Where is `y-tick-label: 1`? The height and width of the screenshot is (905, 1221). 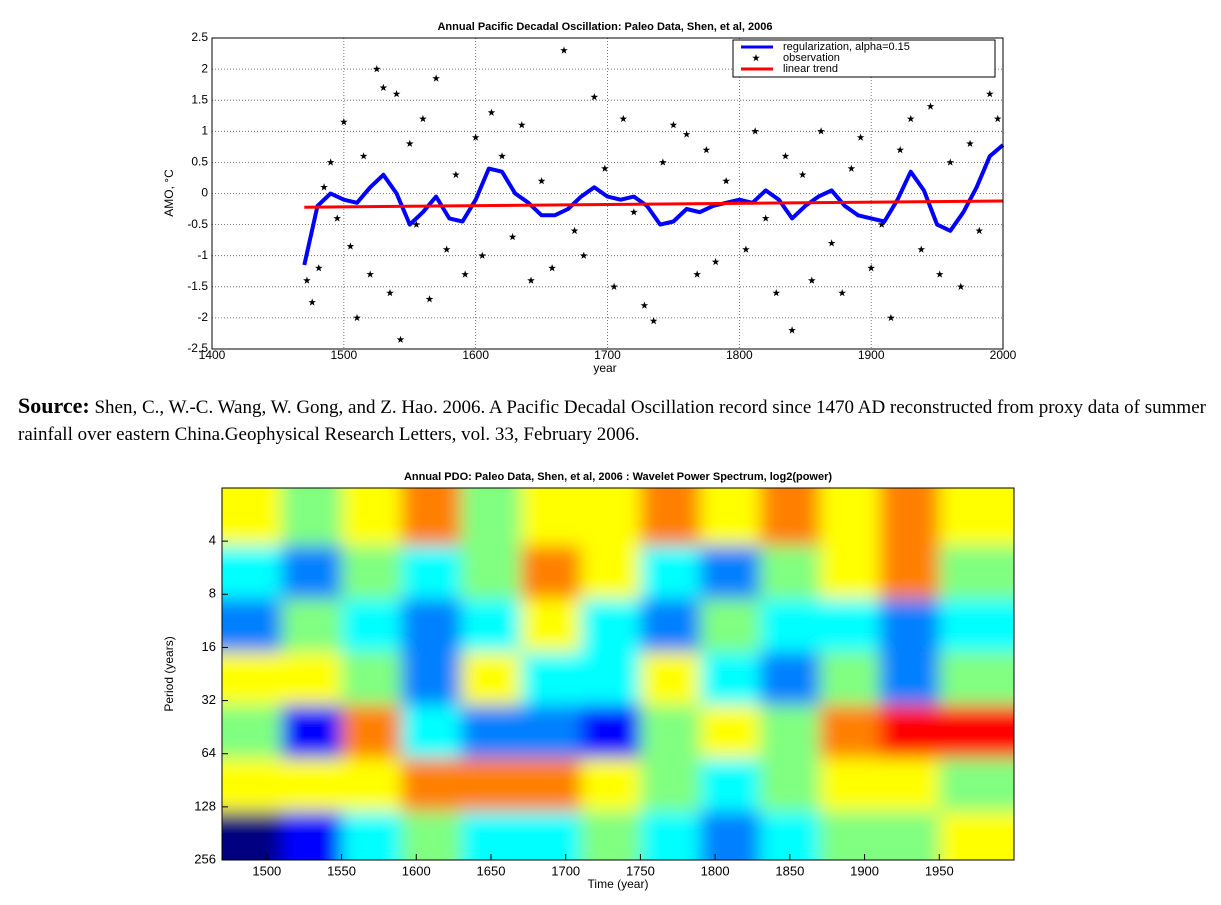 y-tick-label: 1 is located at coordinates (204, 130).